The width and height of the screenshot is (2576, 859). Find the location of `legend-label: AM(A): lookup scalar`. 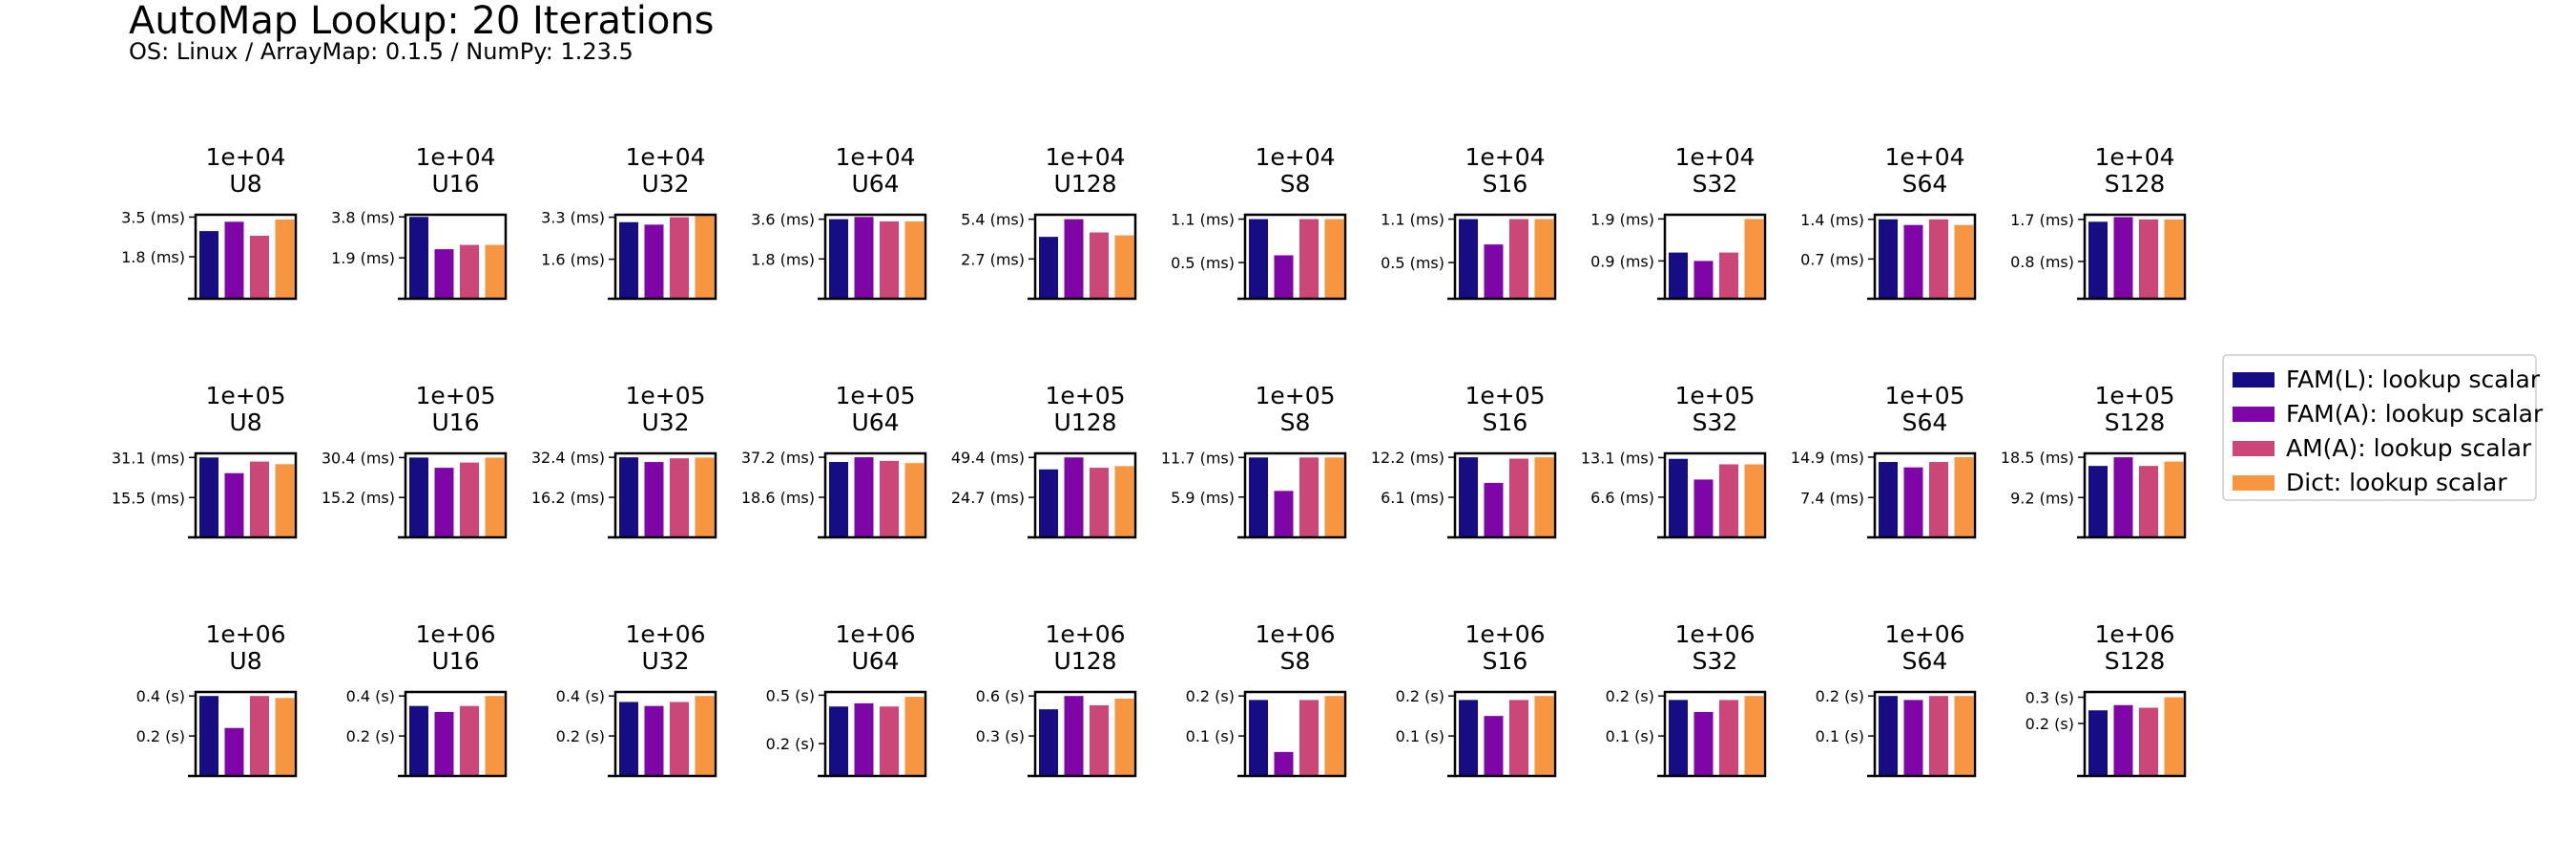

legend-label: AM(A): lookup scalar is located at coordinates (2409, 448).